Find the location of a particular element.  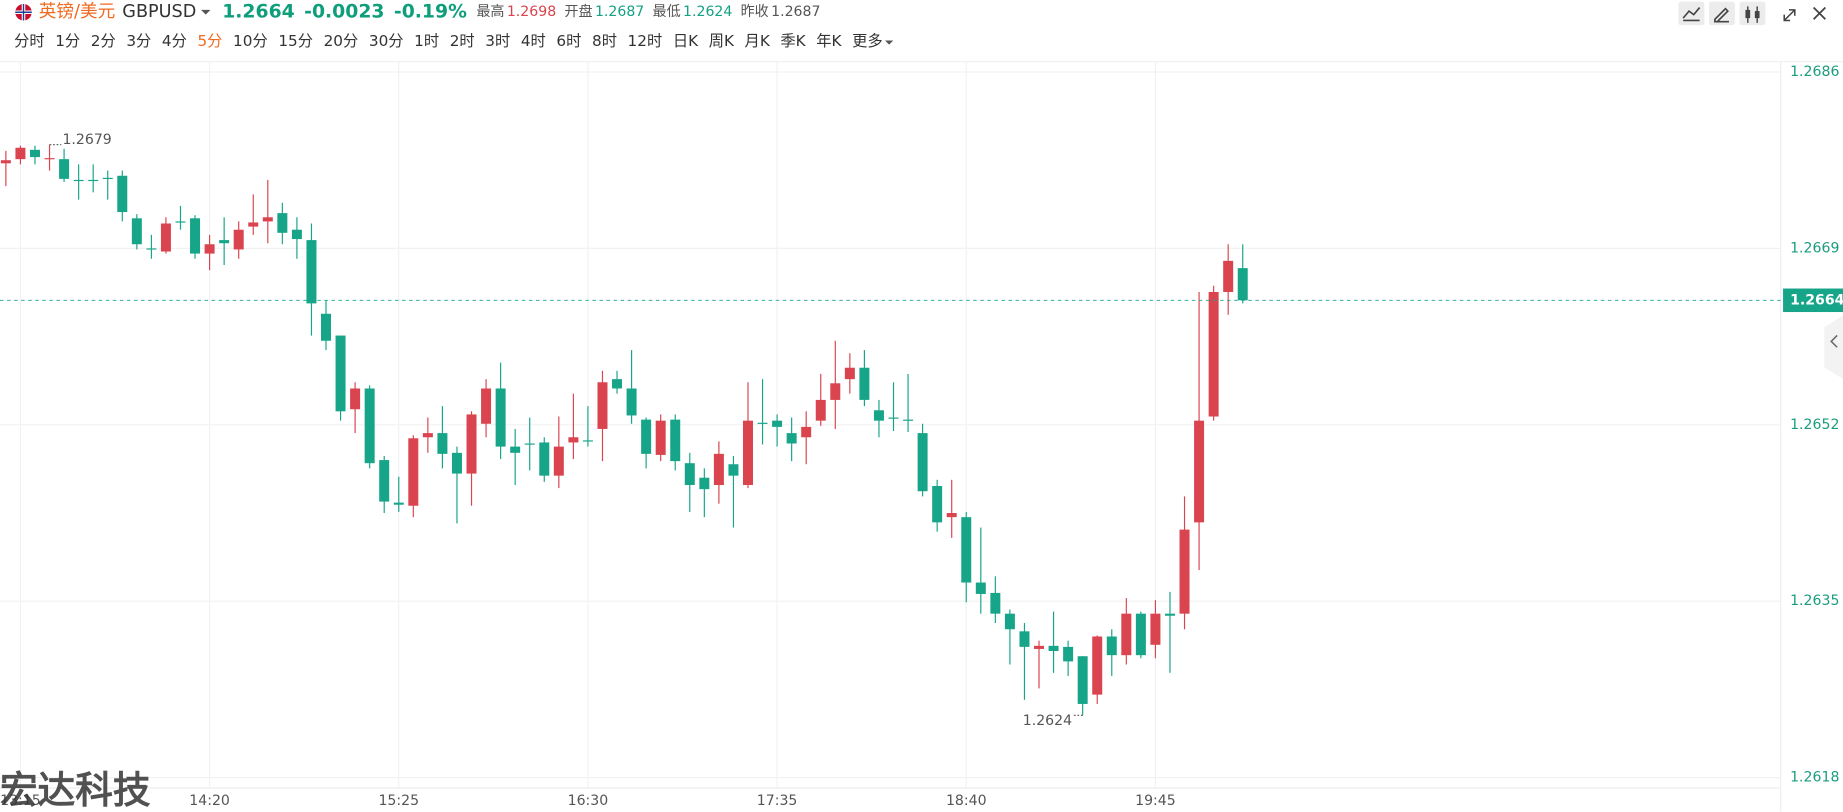

x-tick-label: 14:20 is located at coordinates (209, 801).